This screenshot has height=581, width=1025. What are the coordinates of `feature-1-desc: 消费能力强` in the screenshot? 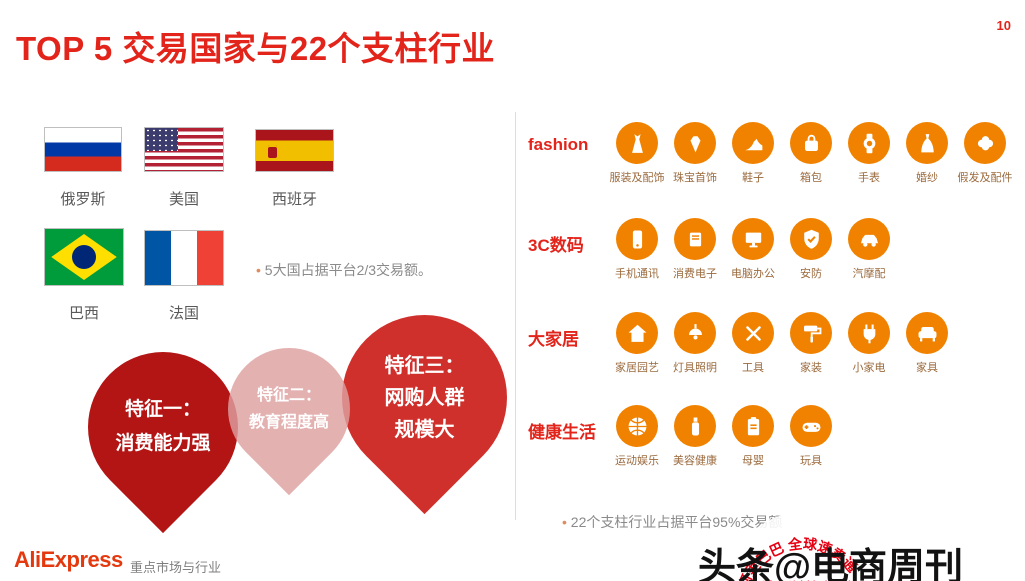 It's located at (163, 443).